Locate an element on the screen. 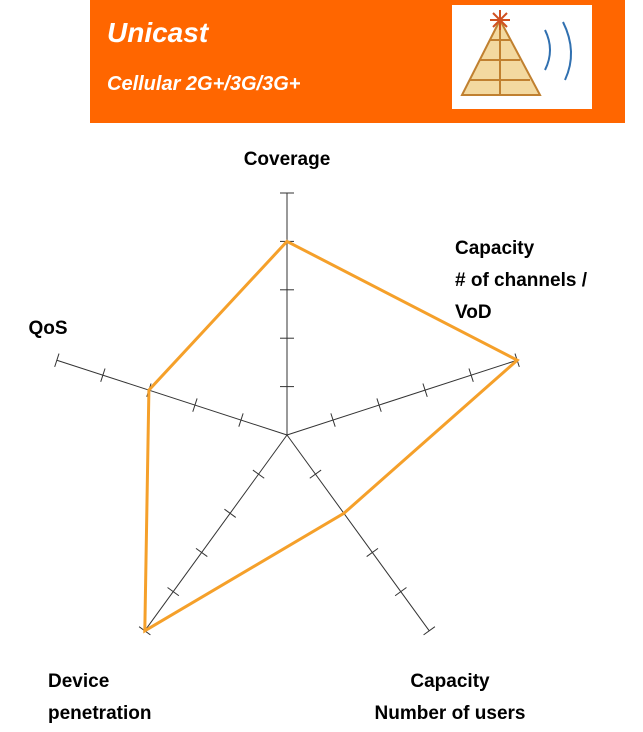 The width and height of the screenshot is (643, 732). chart-title: Unicast is located at coordinates (158, 32).